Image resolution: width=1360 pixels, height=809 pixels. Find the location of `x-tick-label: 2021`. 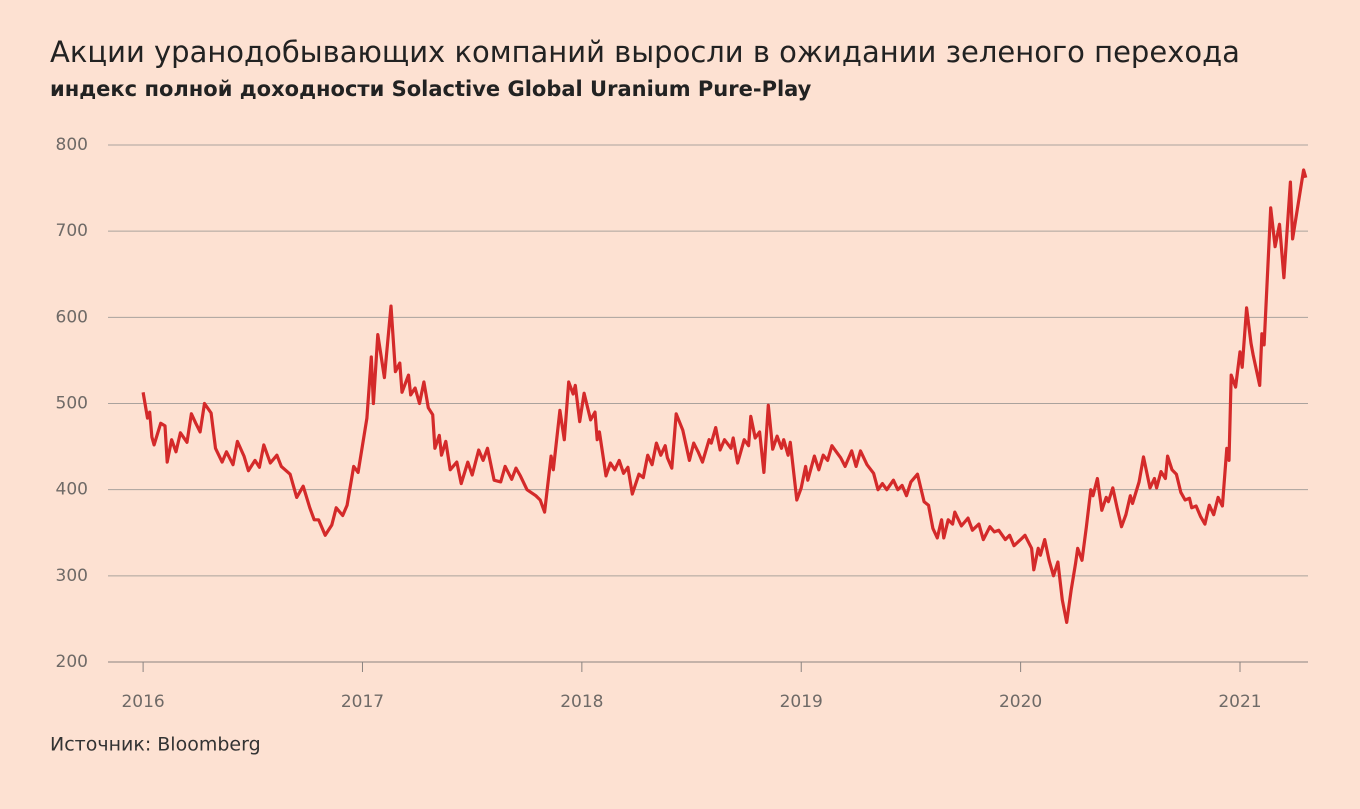

x-tick-label: 2021 is located at coordinates (1239, 702).